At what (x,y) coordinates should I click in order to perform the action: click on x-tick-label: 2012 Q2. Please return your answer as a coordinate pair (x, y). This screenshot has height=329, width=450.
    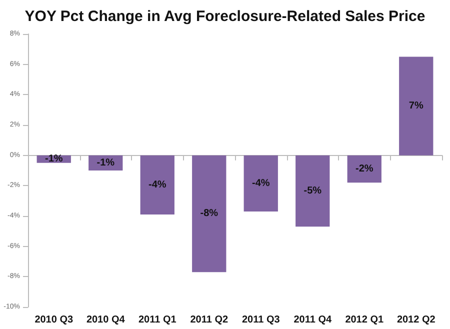
    Looking at the image, I should click on (416, 320).